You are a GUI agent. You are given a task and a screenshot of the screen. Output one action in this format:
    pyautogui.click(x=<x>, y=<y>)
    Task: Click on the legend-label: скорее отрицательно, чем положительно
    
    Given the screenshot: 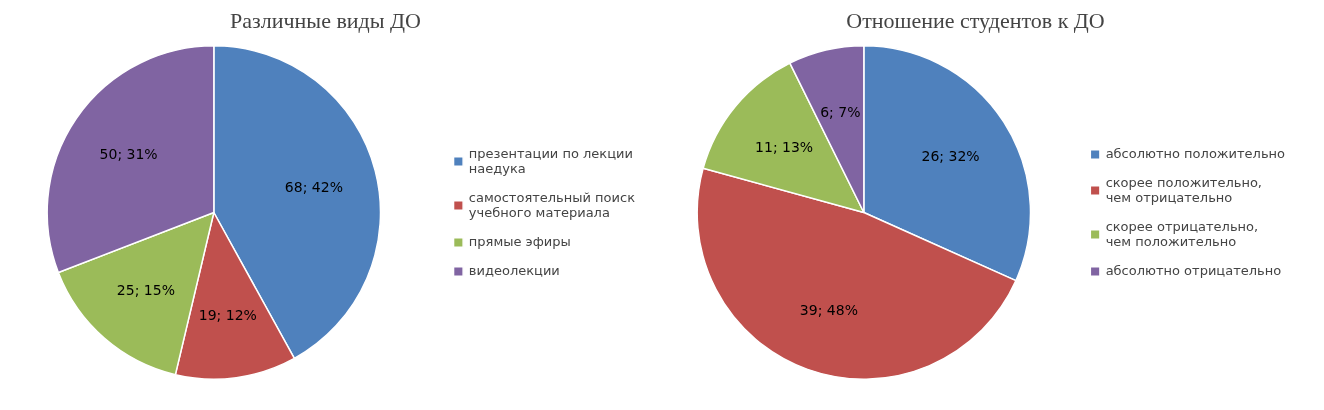 What is the action you would take?
    pyautogui.click(x=1182, y=234)
    